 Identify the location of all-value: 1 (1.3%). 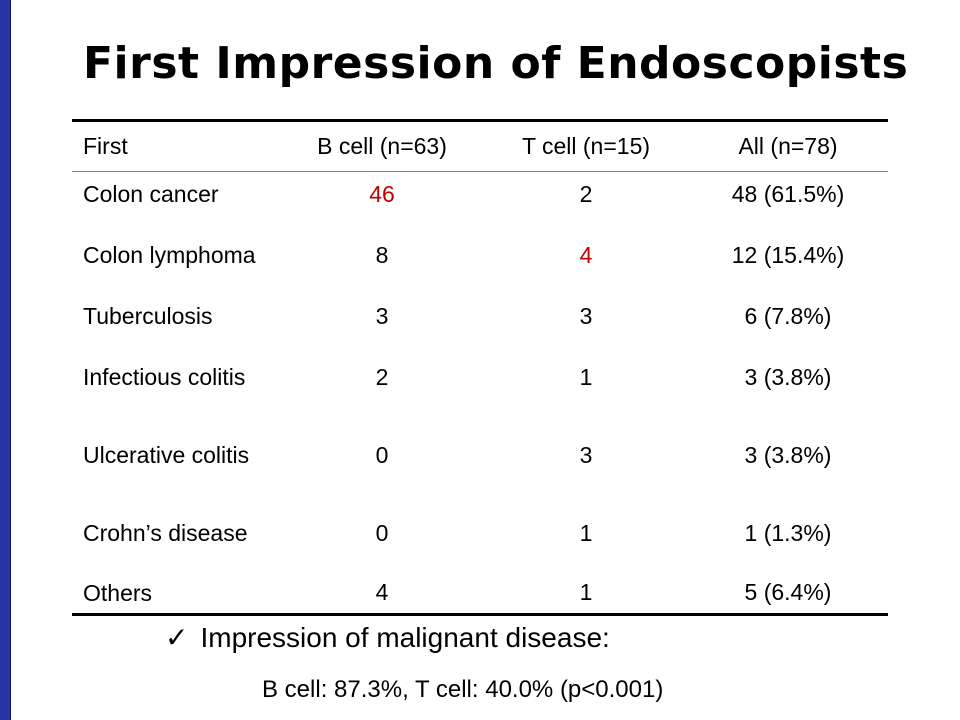
(788, 532).